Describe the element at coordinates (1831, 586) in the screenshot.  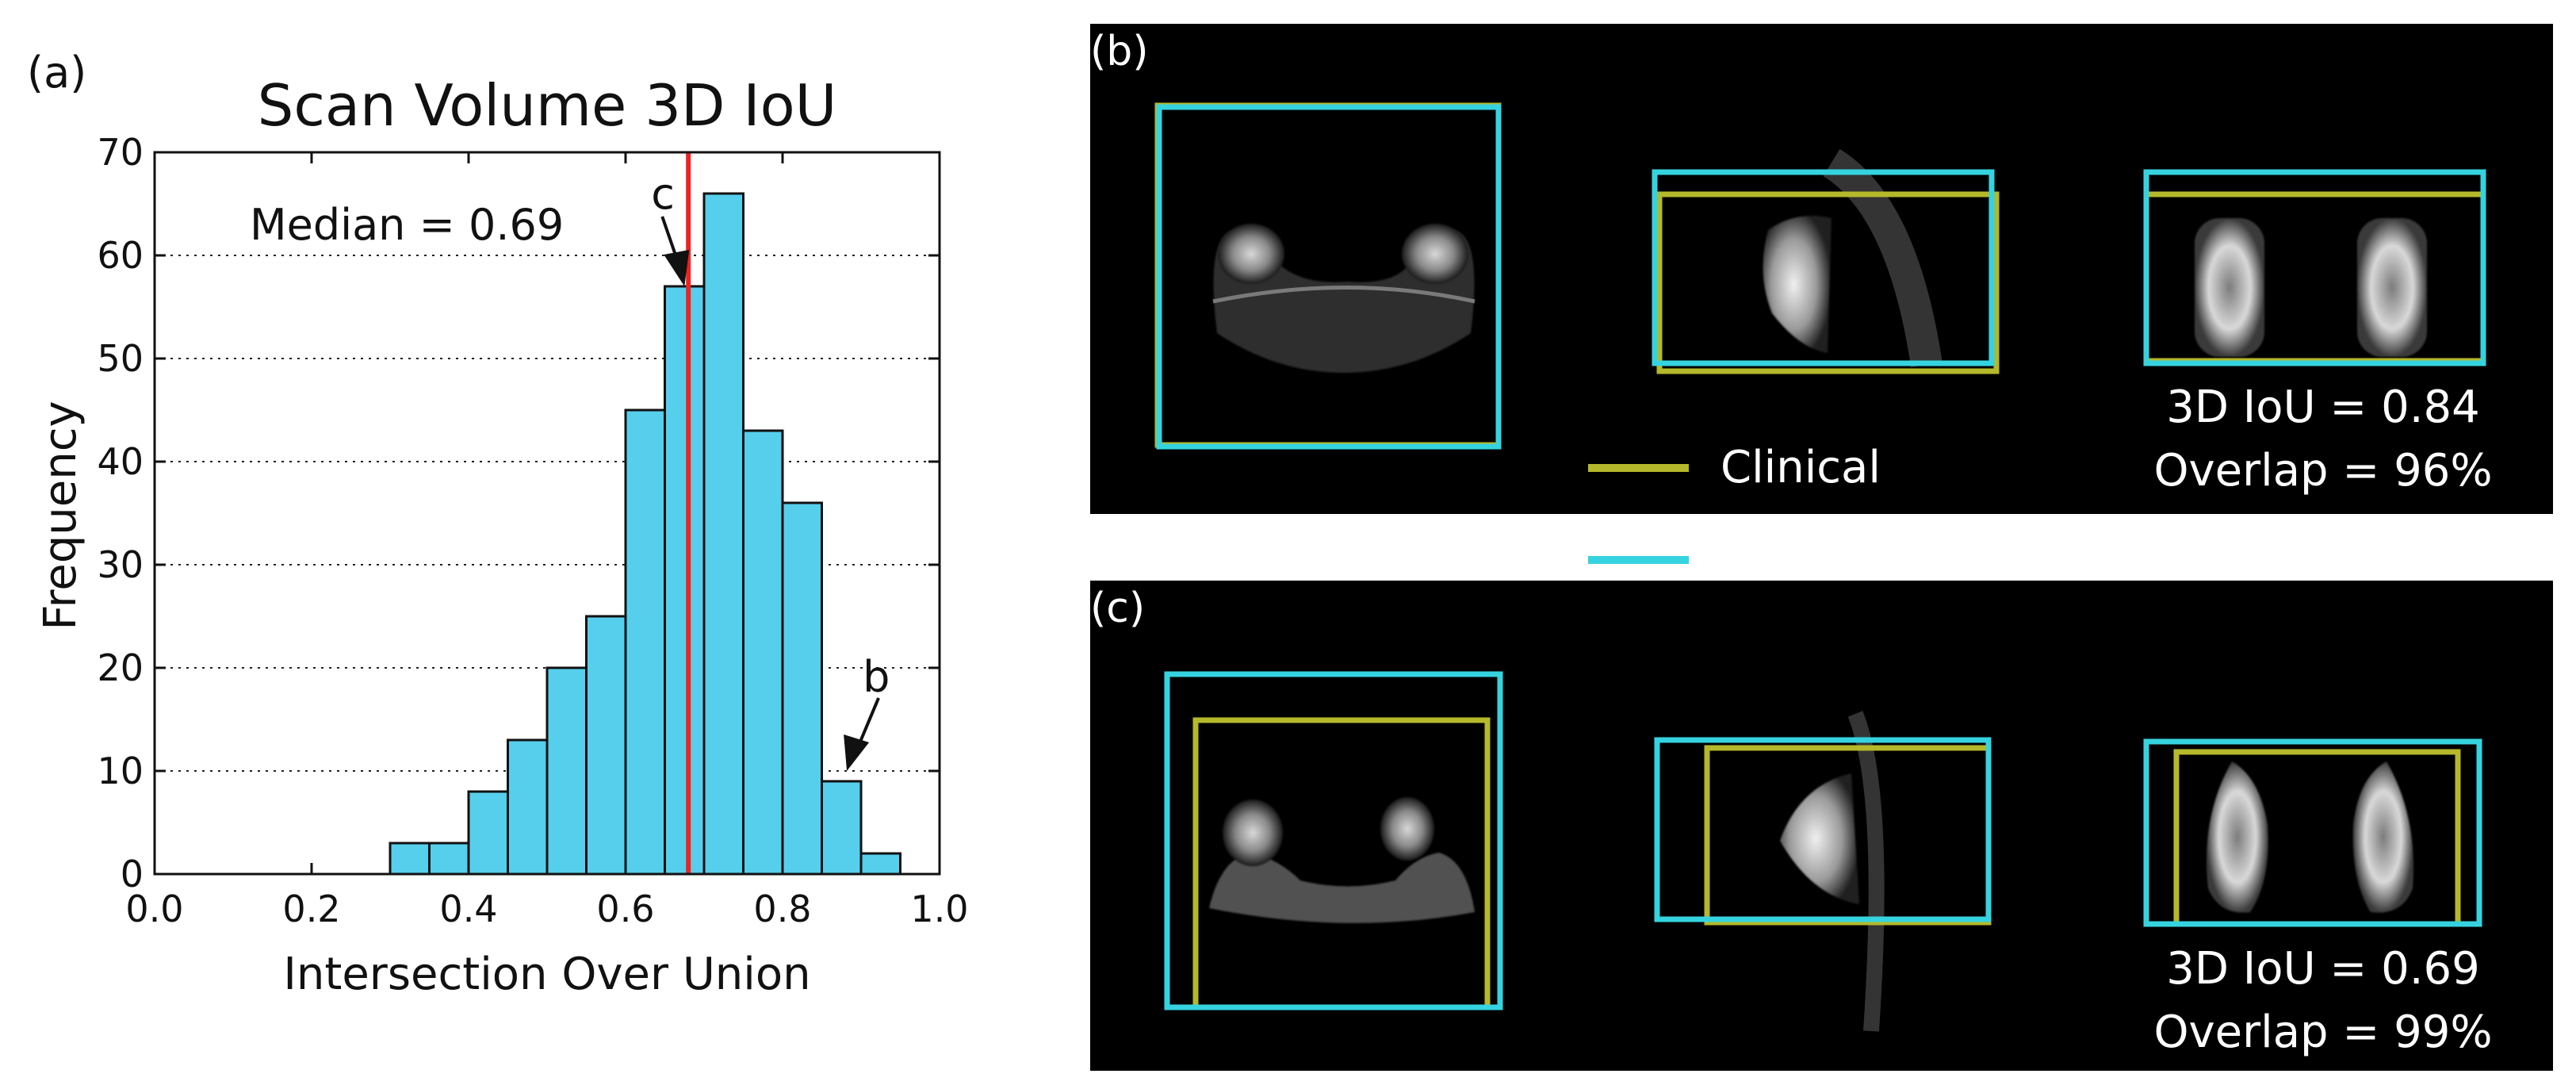
I see `legend-bottom` at that location.